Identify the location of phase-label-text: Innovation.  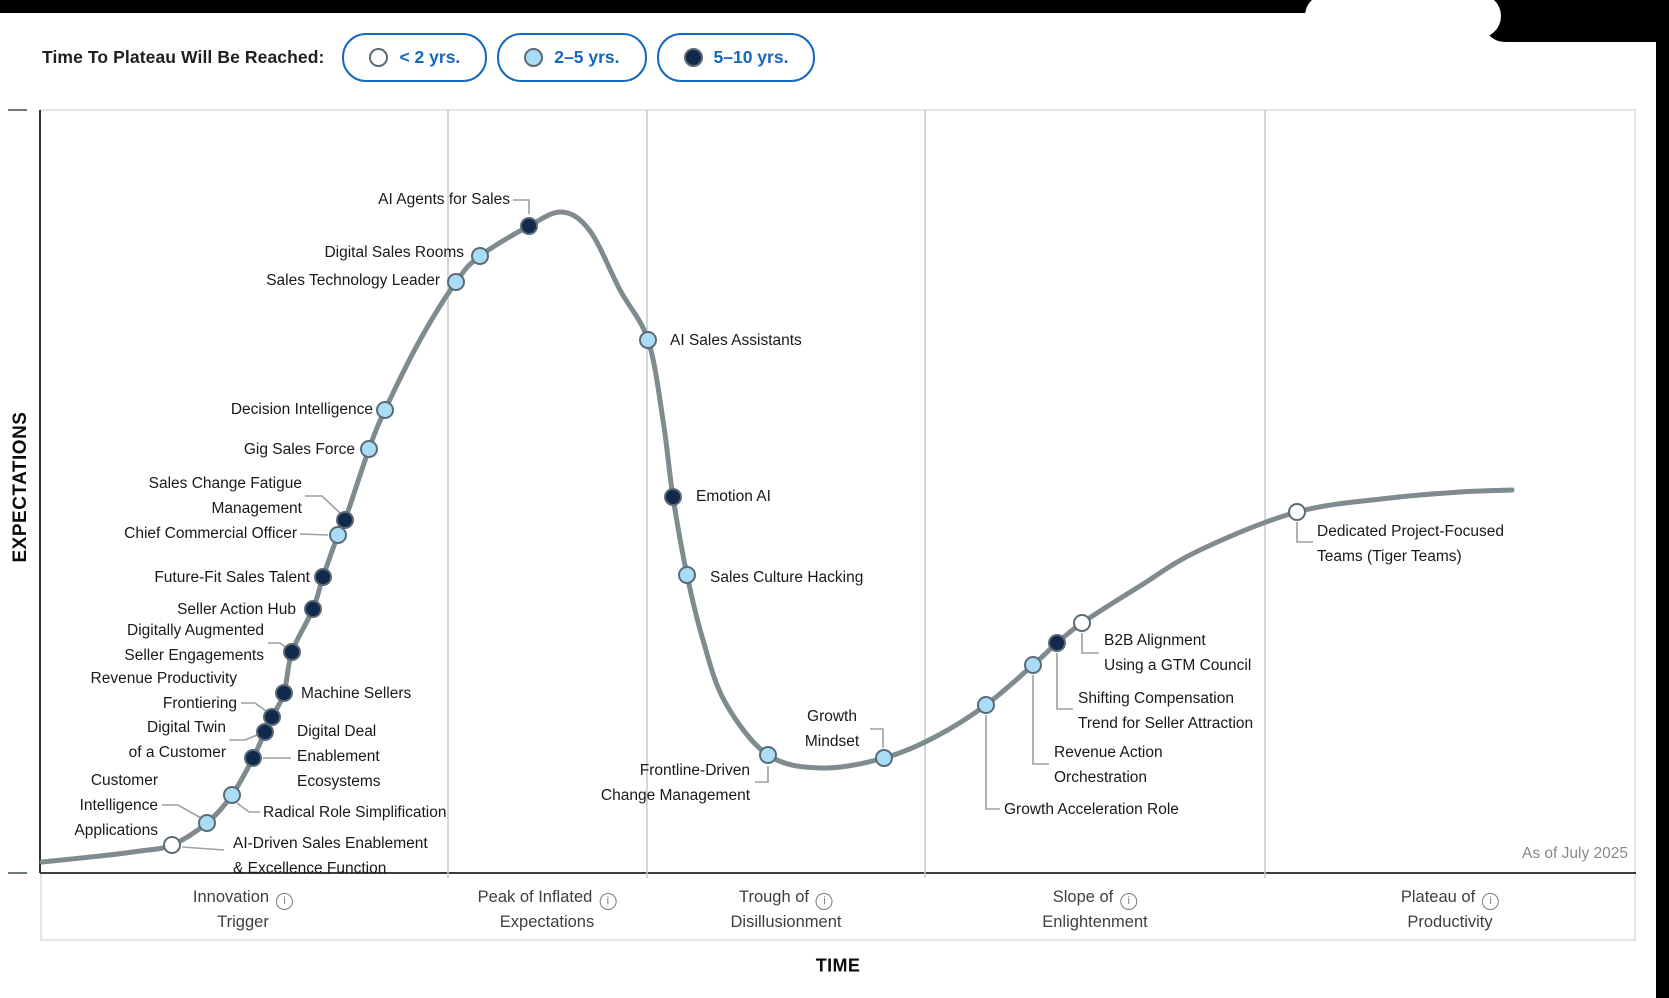
(231, 897).